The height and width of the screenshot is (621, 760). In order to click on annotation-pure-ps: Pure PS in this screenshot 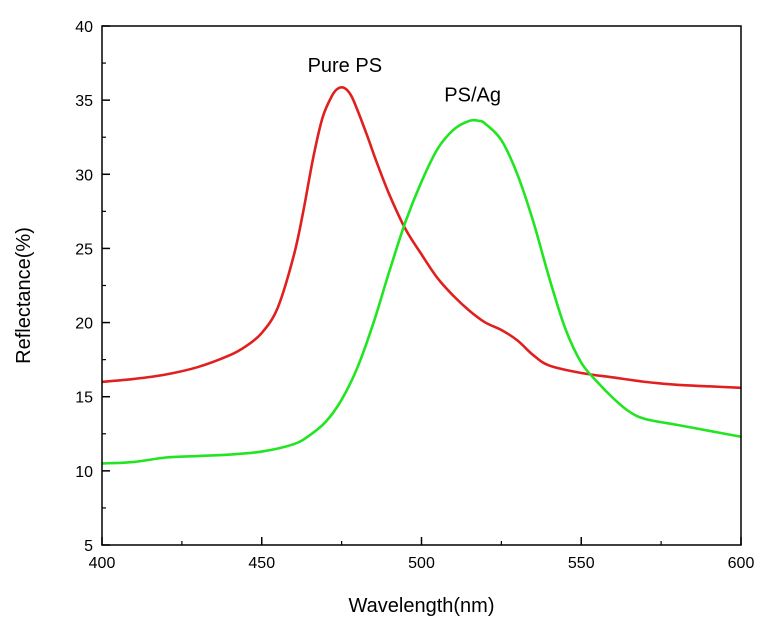, I will do `click(345, 66)`.